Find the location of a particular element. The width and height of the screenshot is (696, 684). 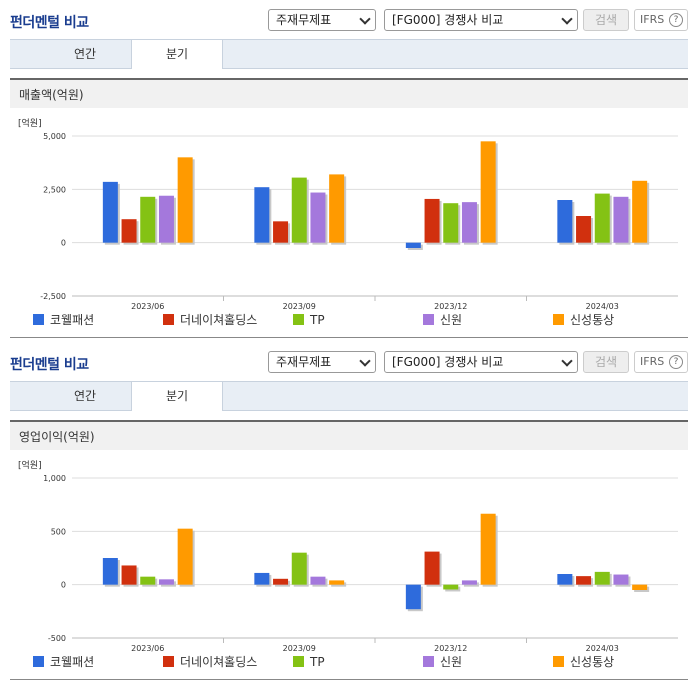

period-tabs: 연간 분기 is located at coordinates (349, 54).